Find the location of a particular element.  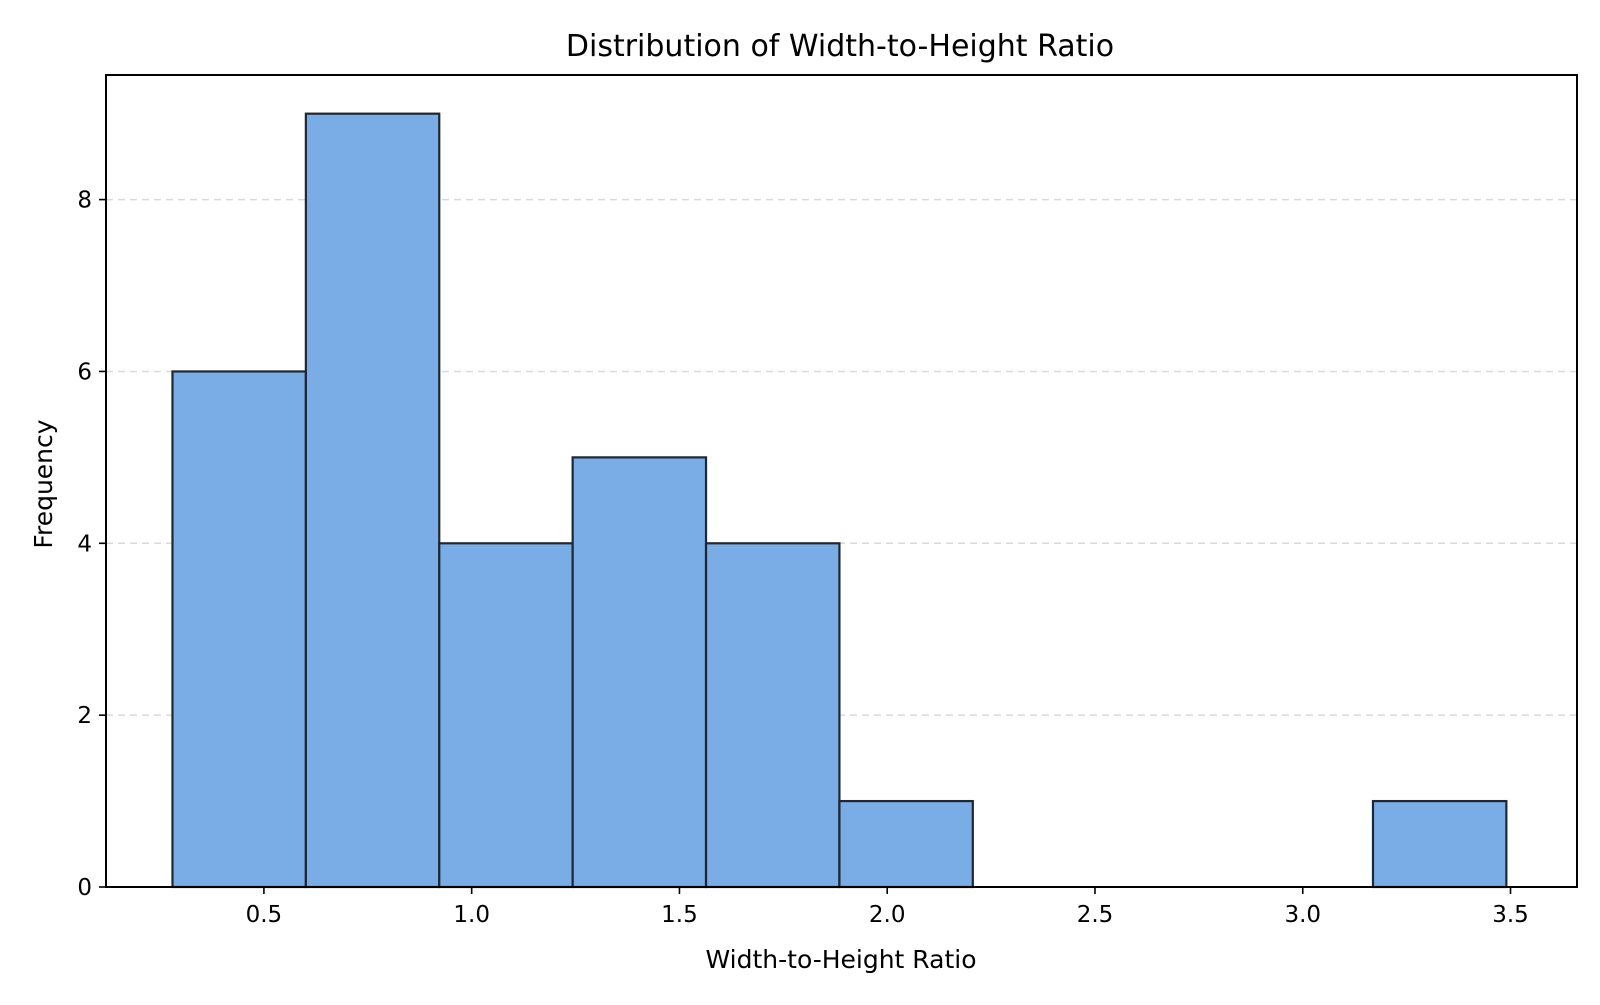

y-tick-label-4: 8 is located at coordinates (84, 201).